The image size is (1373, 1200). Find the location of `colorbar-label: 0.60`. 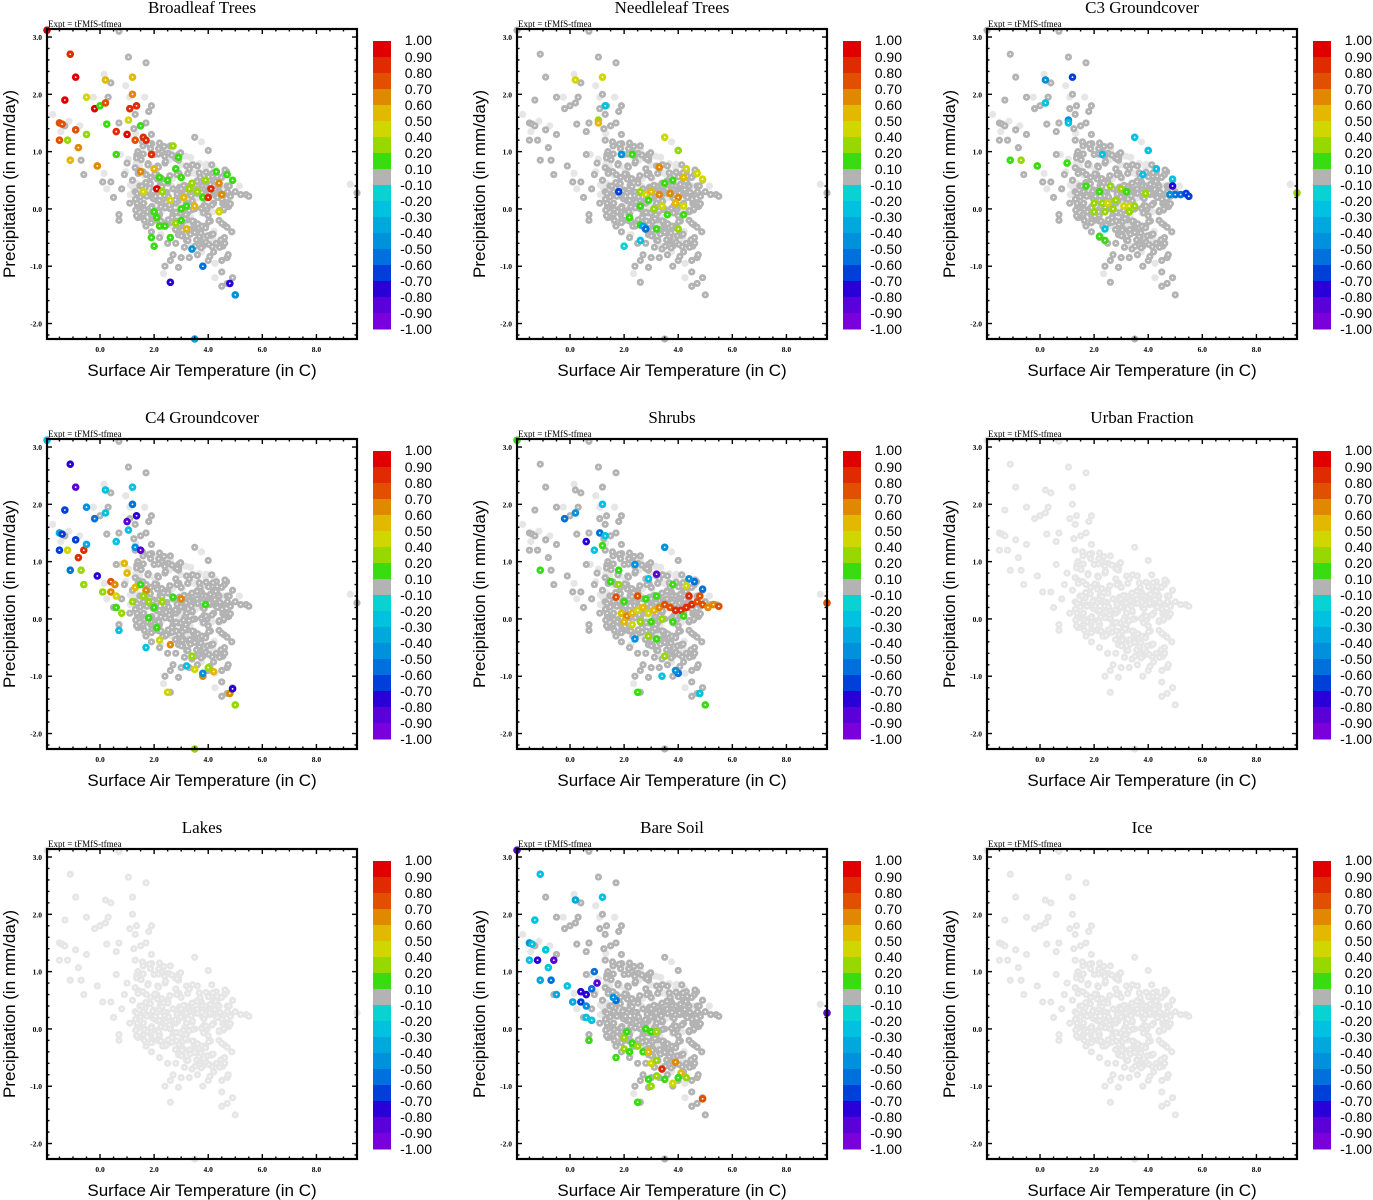

colorbar-label: 0.60 is located at coordinates (1358, 105).